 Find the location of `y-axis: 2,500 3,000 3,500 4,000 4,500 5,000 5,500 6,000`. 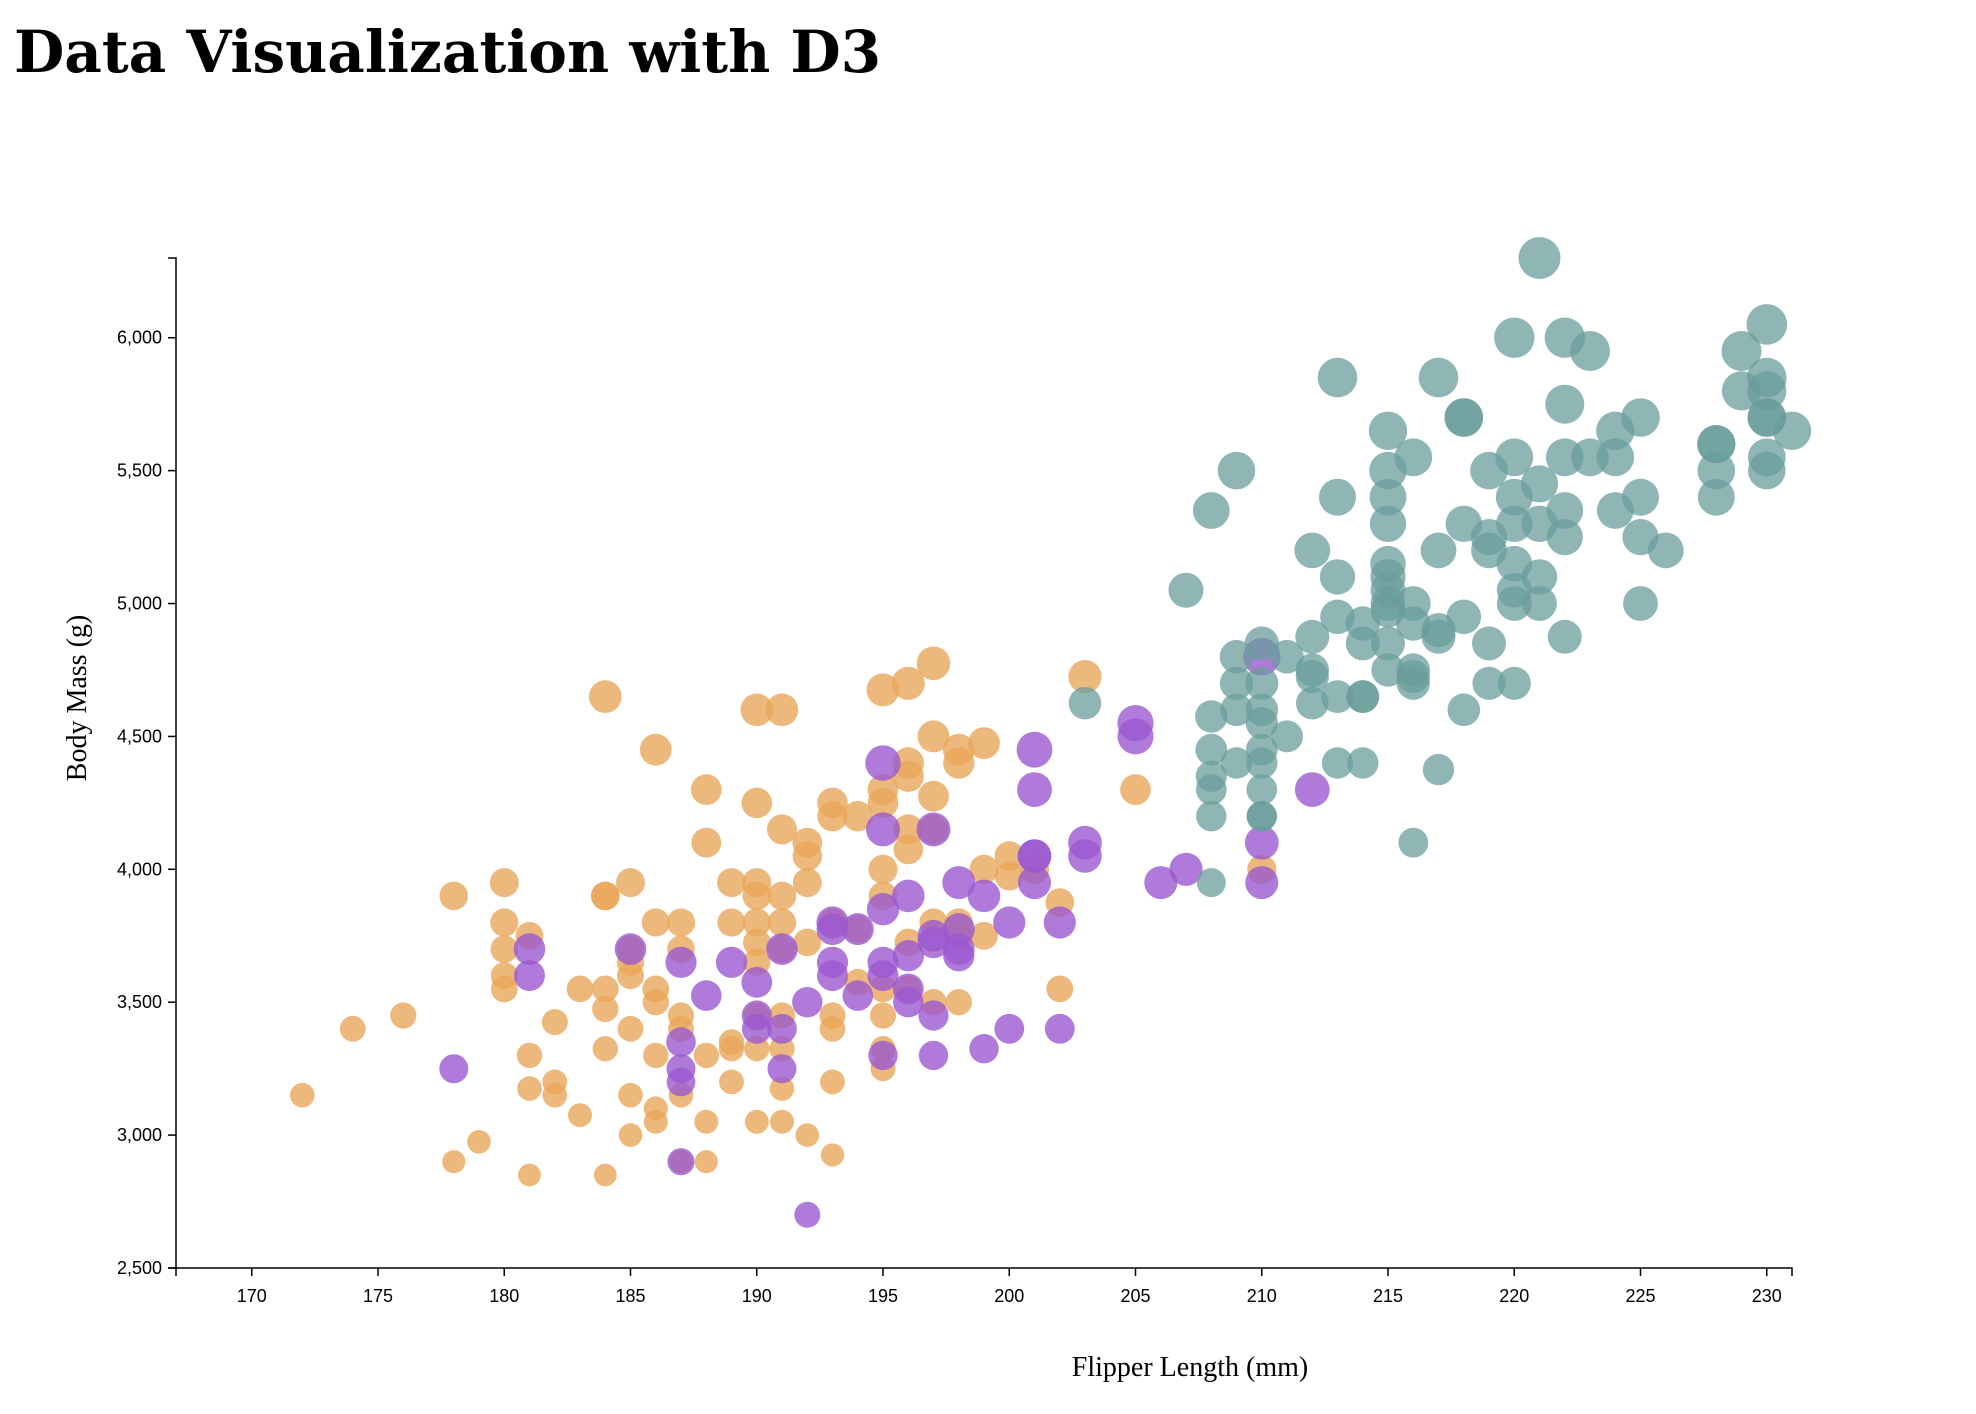

y-axis: 2,500 3,000 3,500 4,000 4,500 5,000 5,500 6,000 is located at coordinates (147, 767).